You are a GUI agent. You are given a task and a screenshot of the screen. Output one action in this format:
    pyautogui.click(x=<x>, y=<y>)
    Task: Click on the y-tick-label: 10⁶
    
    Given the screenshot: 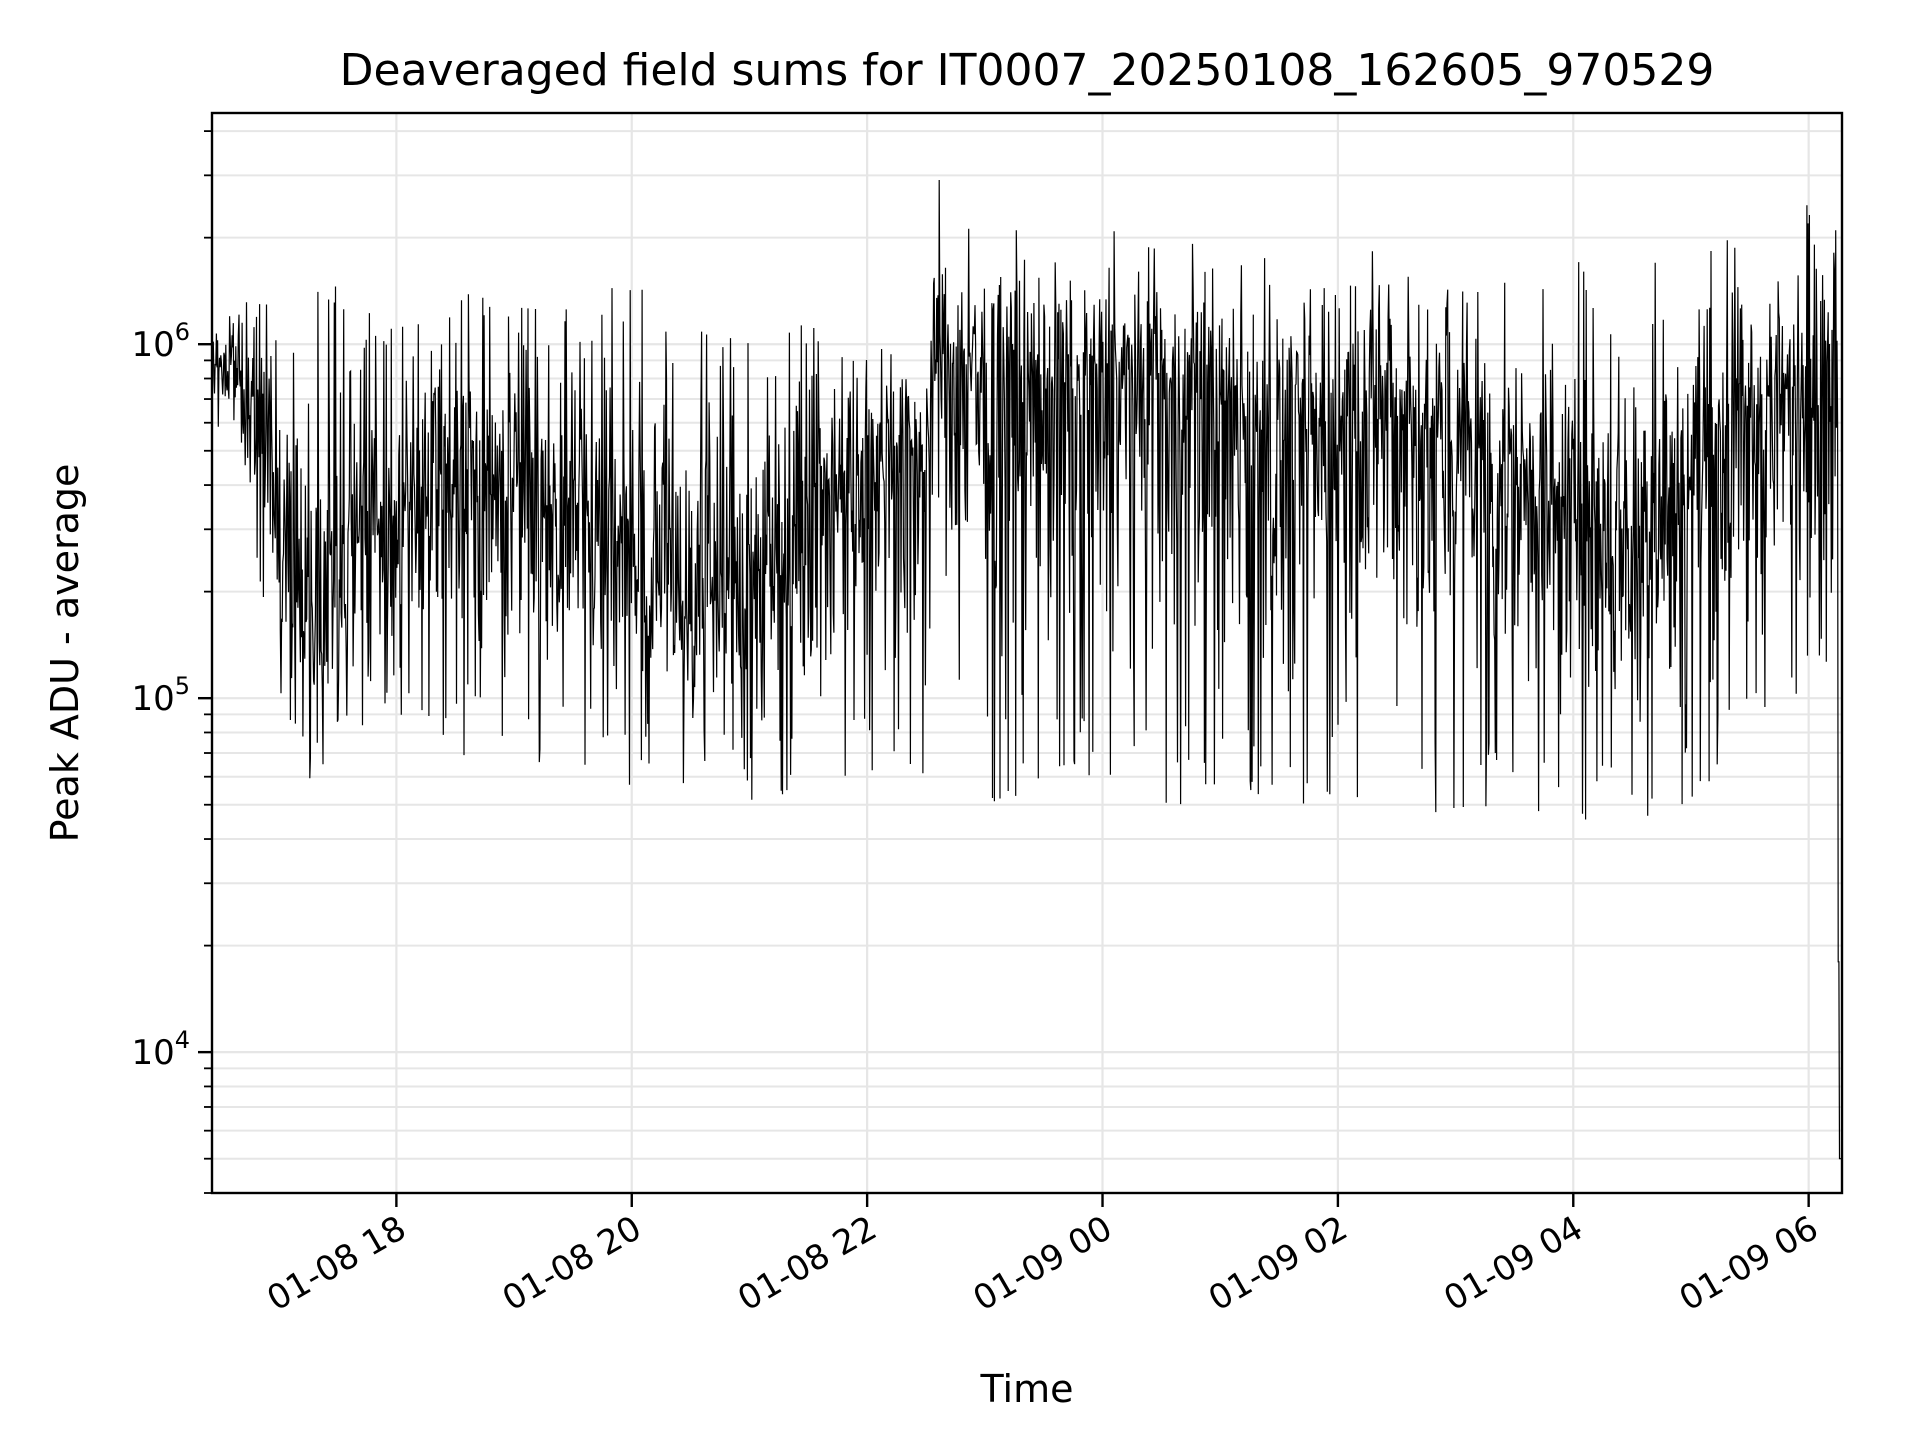 What is the action you would take?
    pyautogui.click(x=160, y=341)
    